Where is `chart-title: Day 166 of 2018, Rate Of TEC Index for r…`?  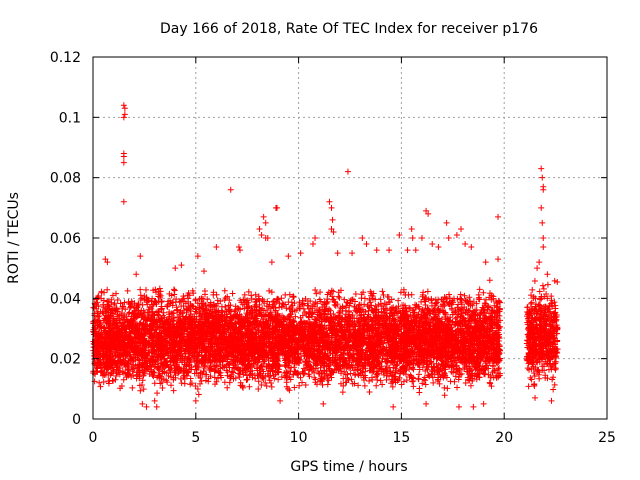
chart-title: Day 166 of 2018, Rate Of TEC Index for r… is located at coordinates (349, 29).